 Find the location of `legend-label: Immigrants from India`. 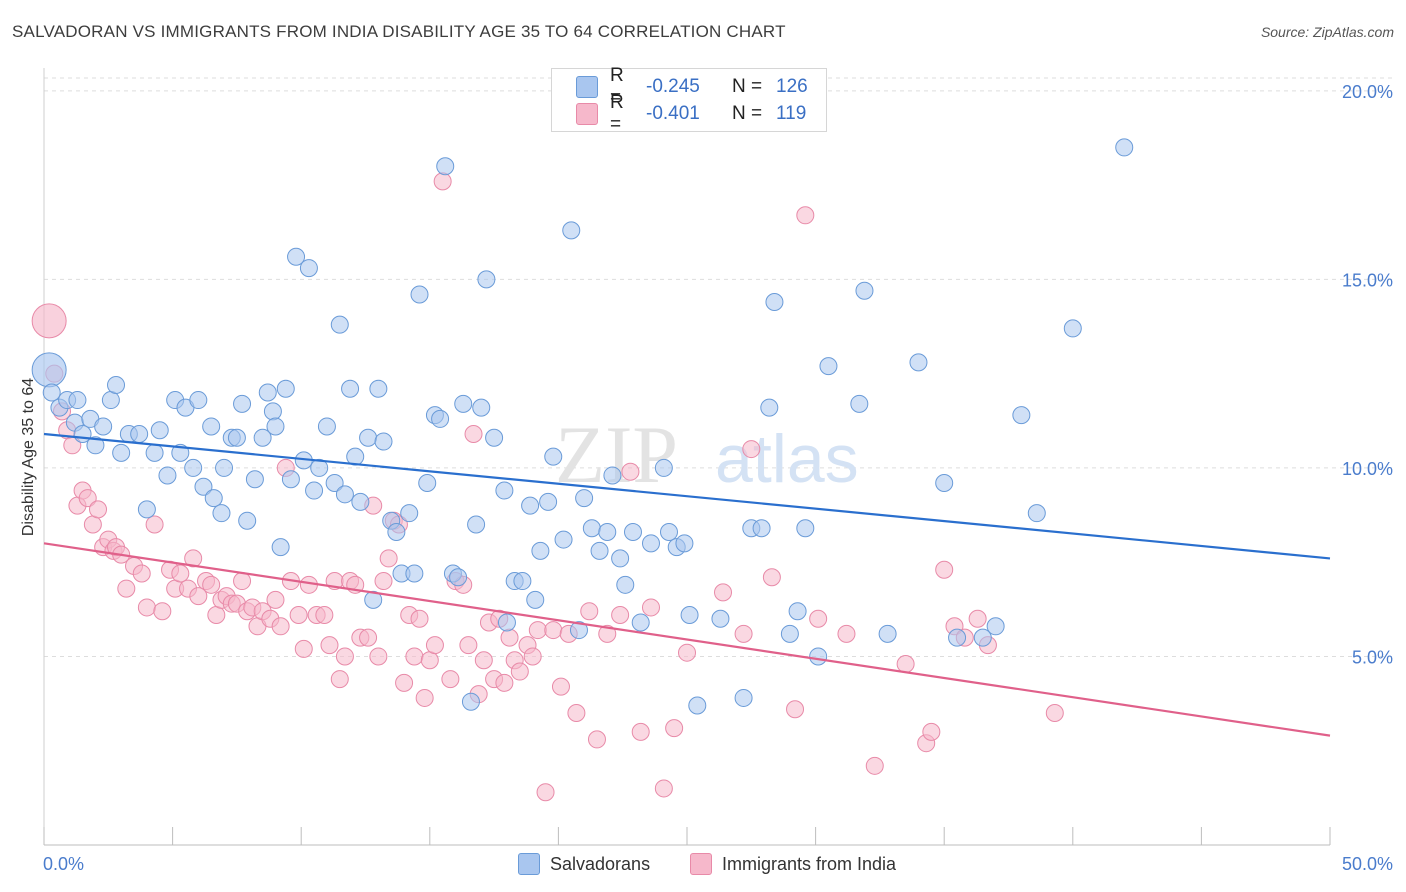

legend-label: Immigrants from India is located at coordinates (809, 863).